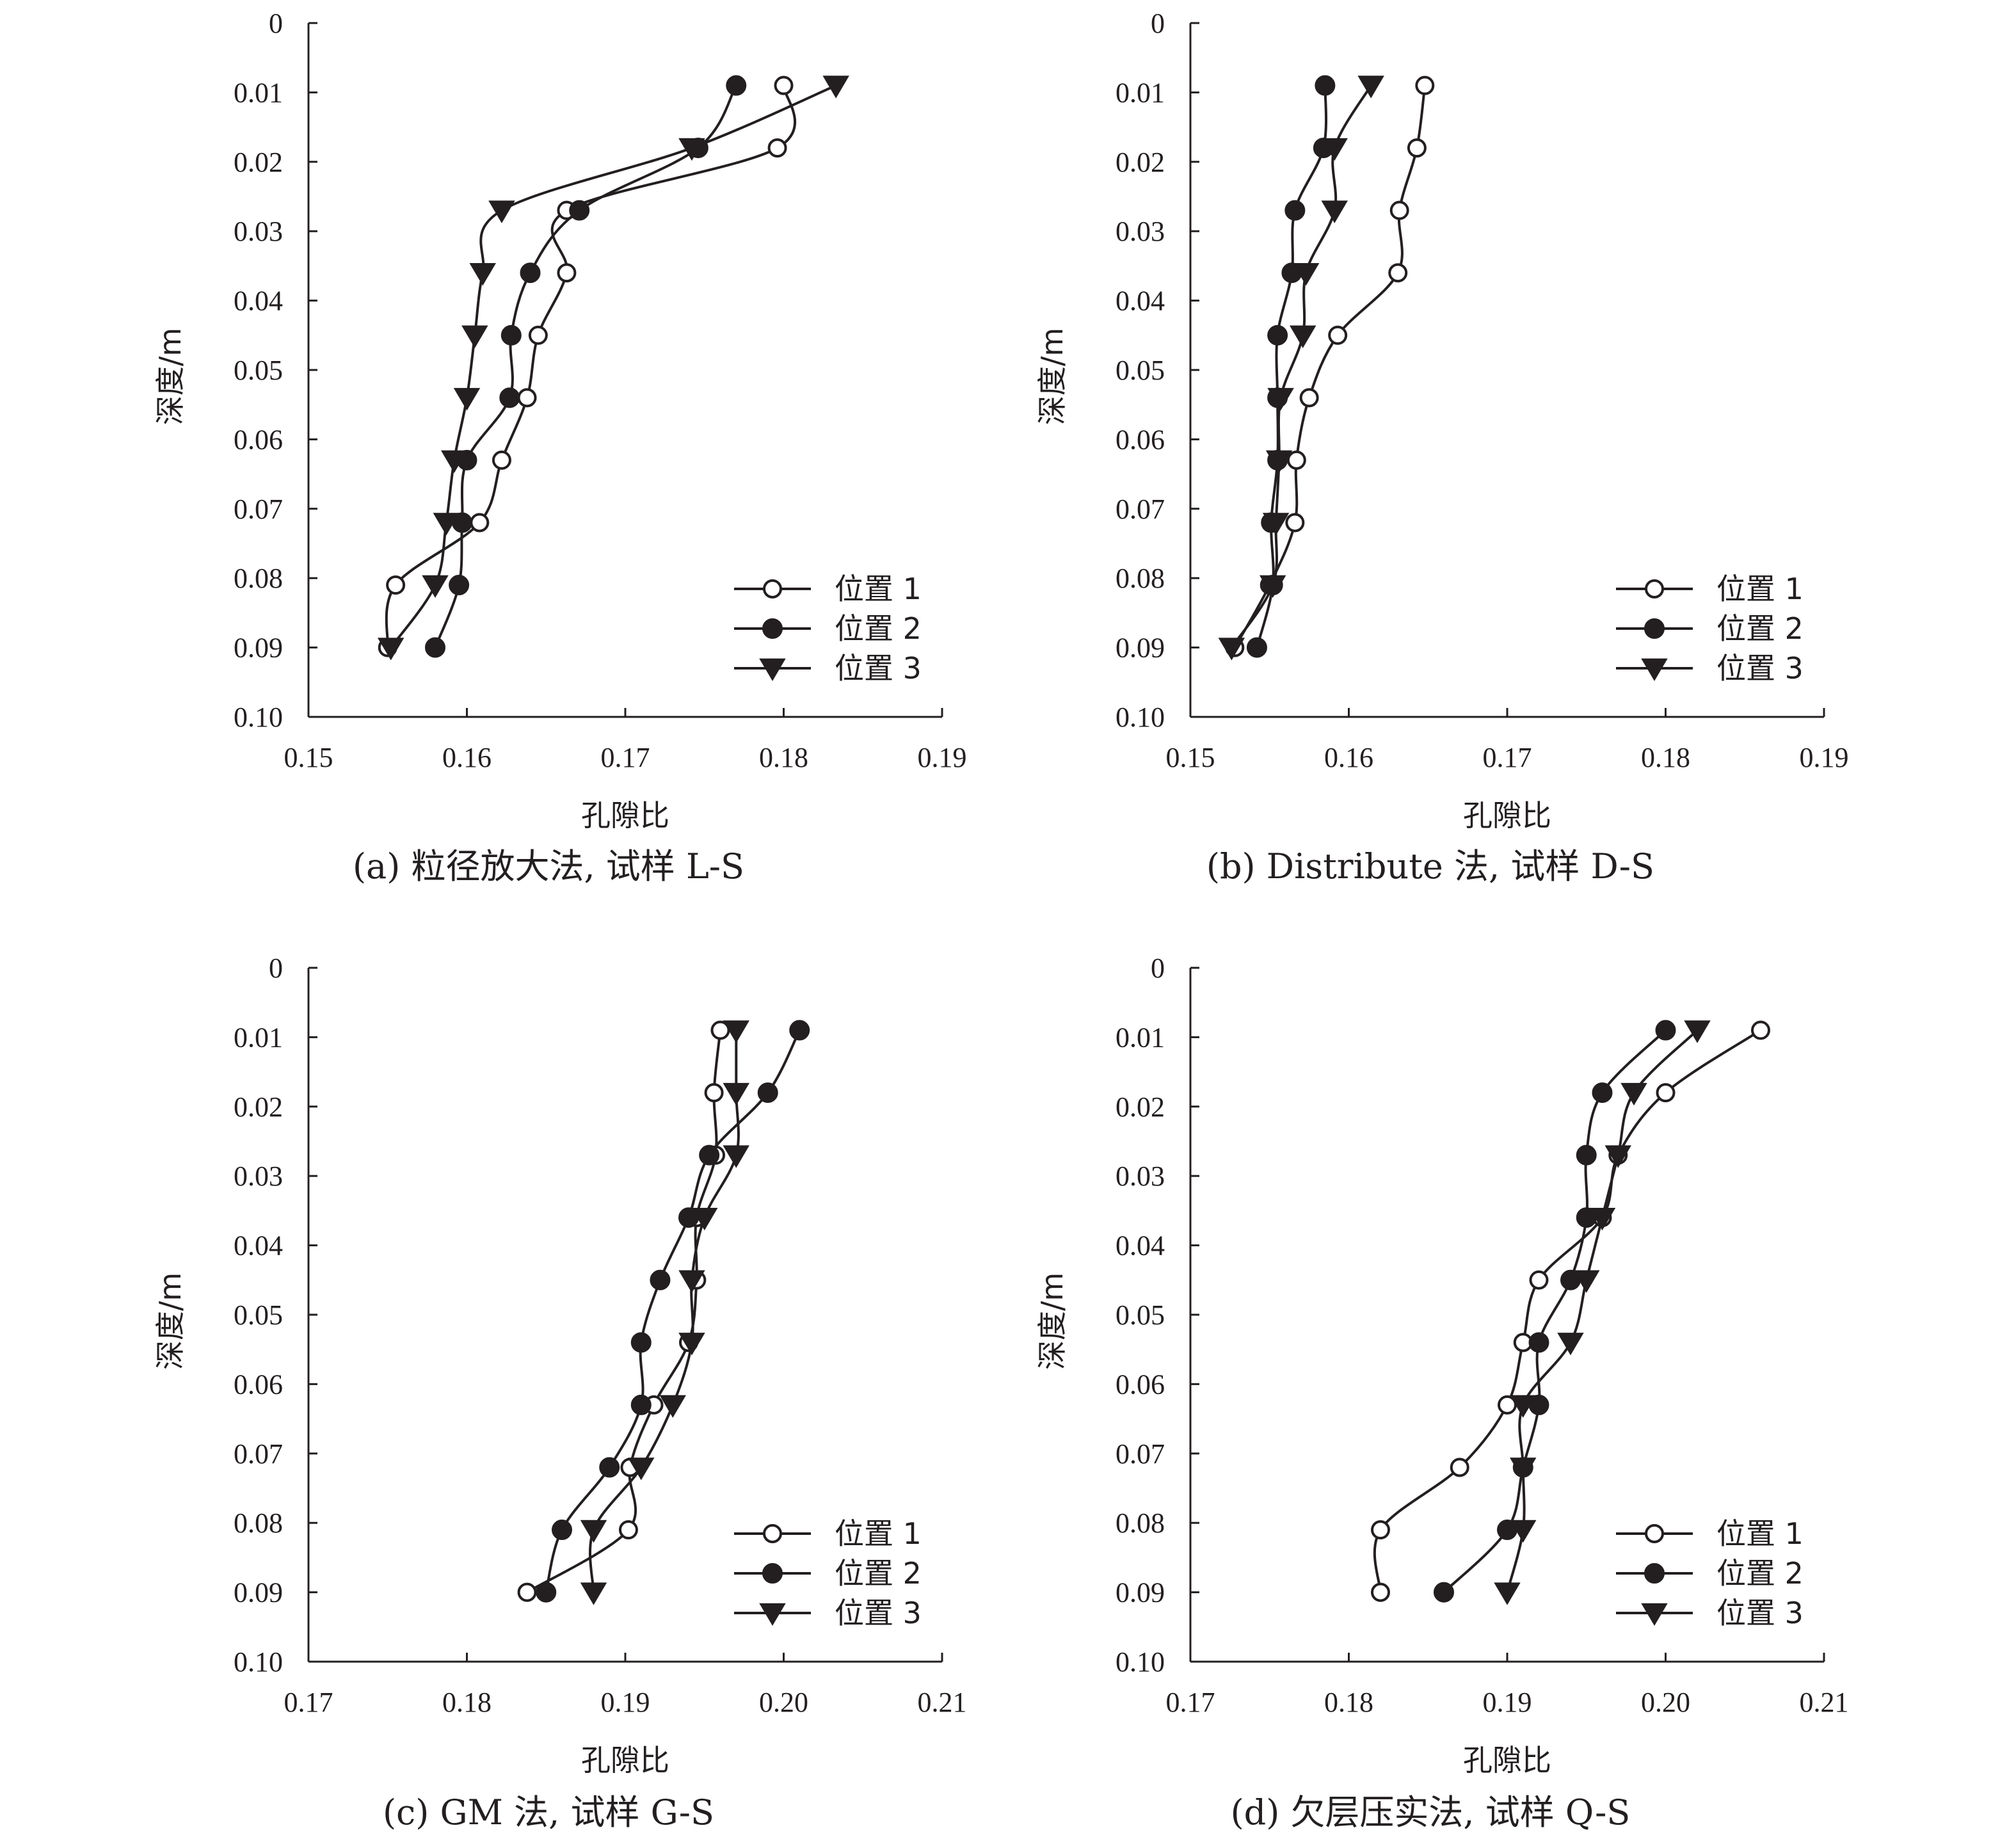  Describe the element at coordinates (828, 629) in the screenshot. I see `legend: 位置 1 位置 2 位置 3` at that location.